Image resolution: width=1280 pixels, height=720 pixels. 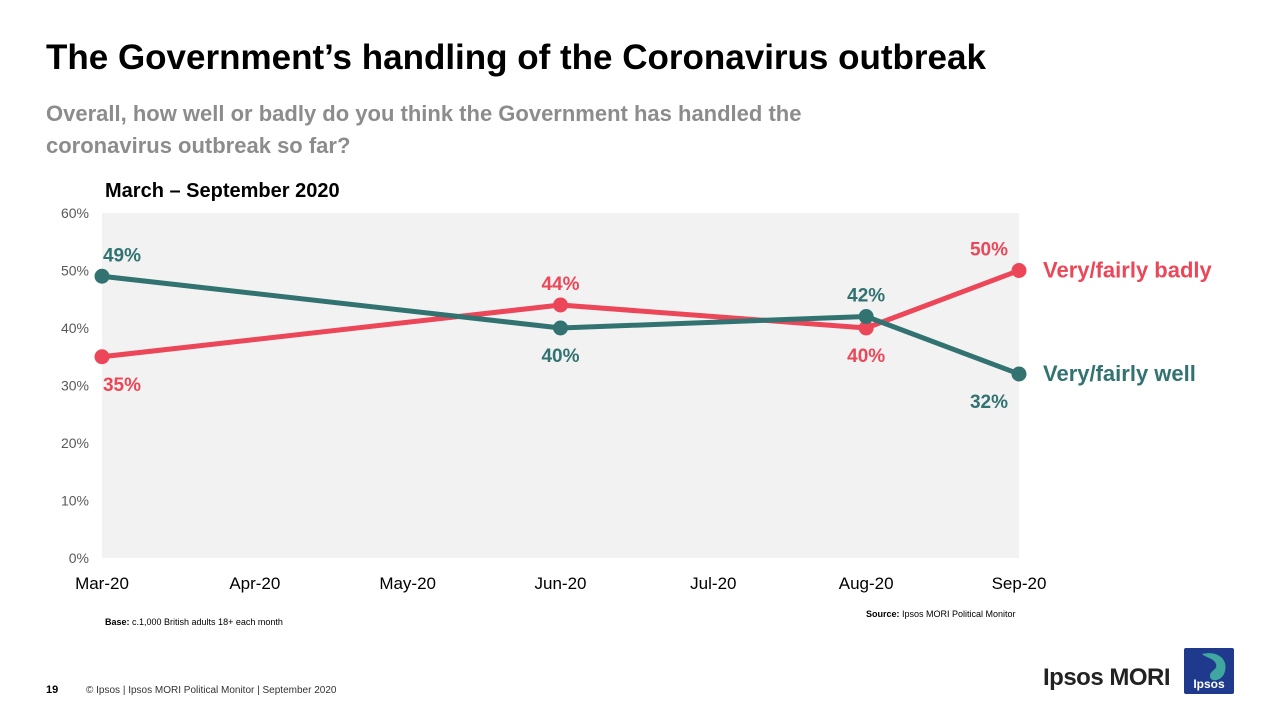 I want to click on y-tick-label: 10%, so click(x=75, y=501).